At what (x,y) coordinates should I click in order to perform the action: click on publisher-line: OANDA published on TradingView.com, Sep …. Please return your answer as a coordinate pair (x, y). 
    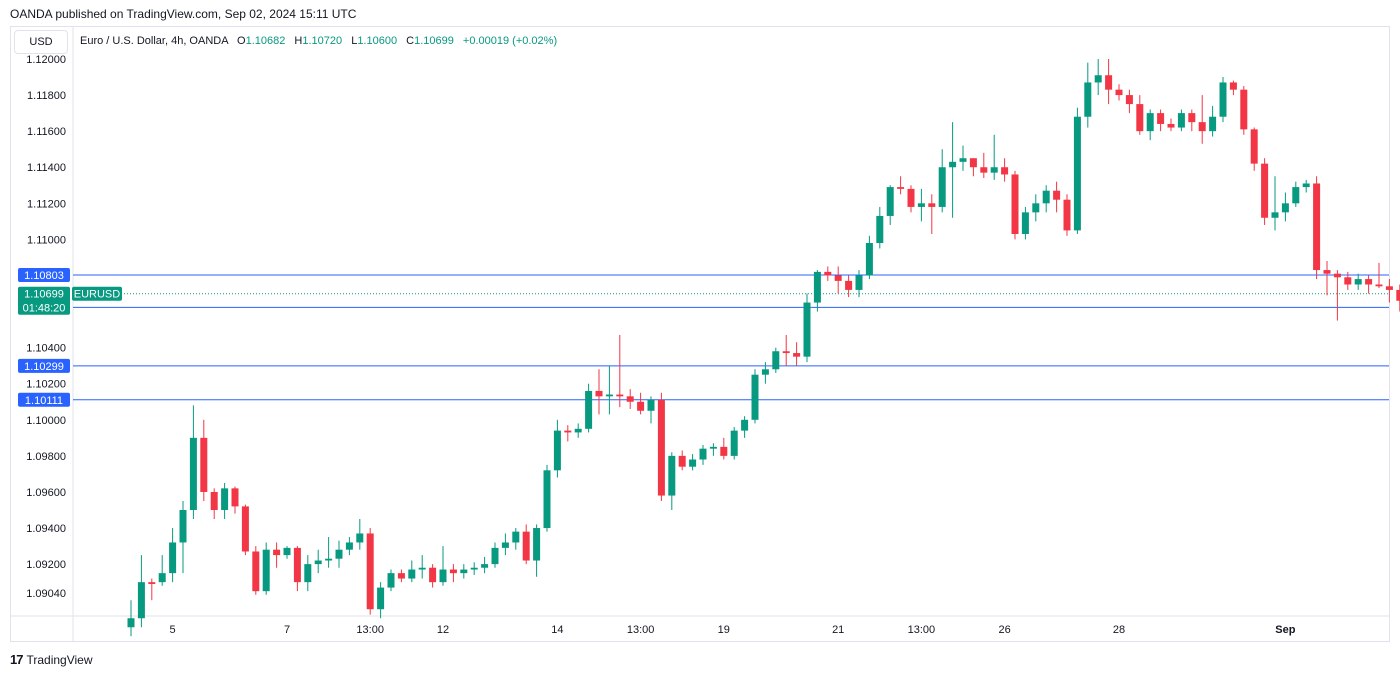
    Looking at the image, I should click on (183, 14).